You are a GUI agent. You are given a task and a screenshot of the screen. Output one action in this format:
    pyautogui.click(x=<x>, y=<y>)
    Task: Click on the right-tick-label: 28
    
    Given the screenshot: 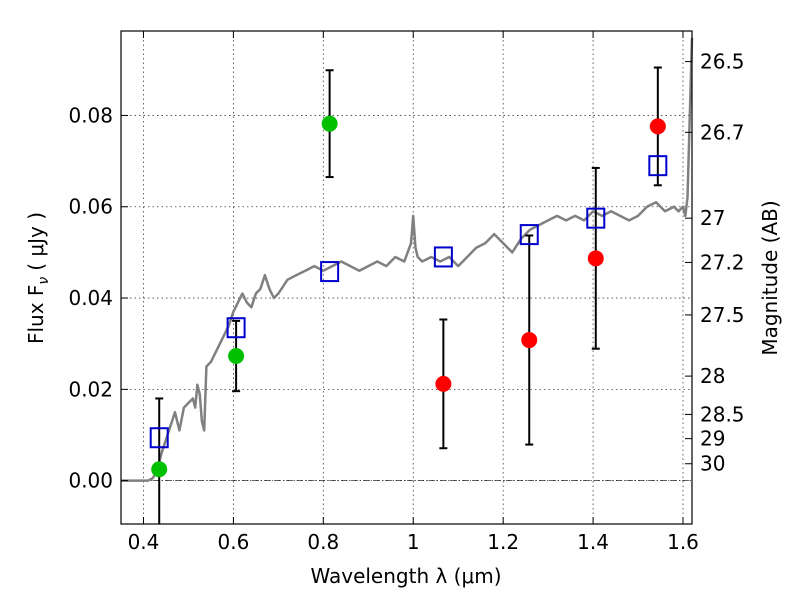 What is the action you would take?
    pyautogui.click(x=712, y=376)
    